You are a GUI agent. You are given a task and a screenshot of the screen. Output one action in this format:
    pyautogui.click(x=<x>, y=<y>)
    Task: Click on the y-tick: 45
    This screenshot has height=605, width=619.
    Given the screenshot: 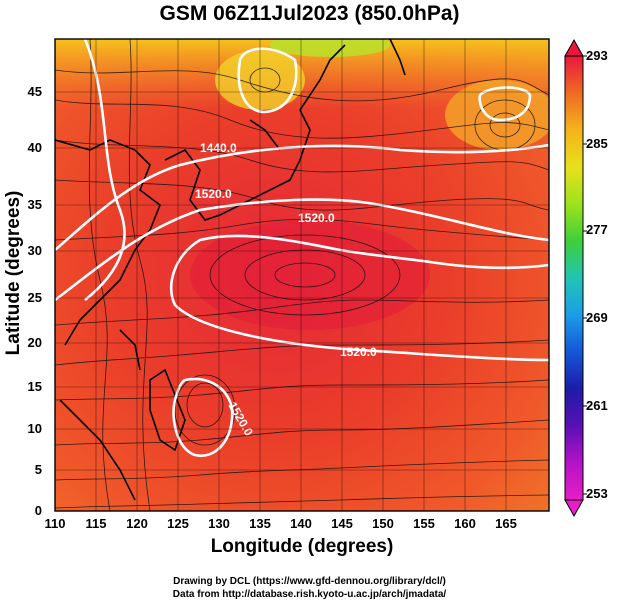 What is the action you would take?
    pyautogui.click(x=34, y=91)
    